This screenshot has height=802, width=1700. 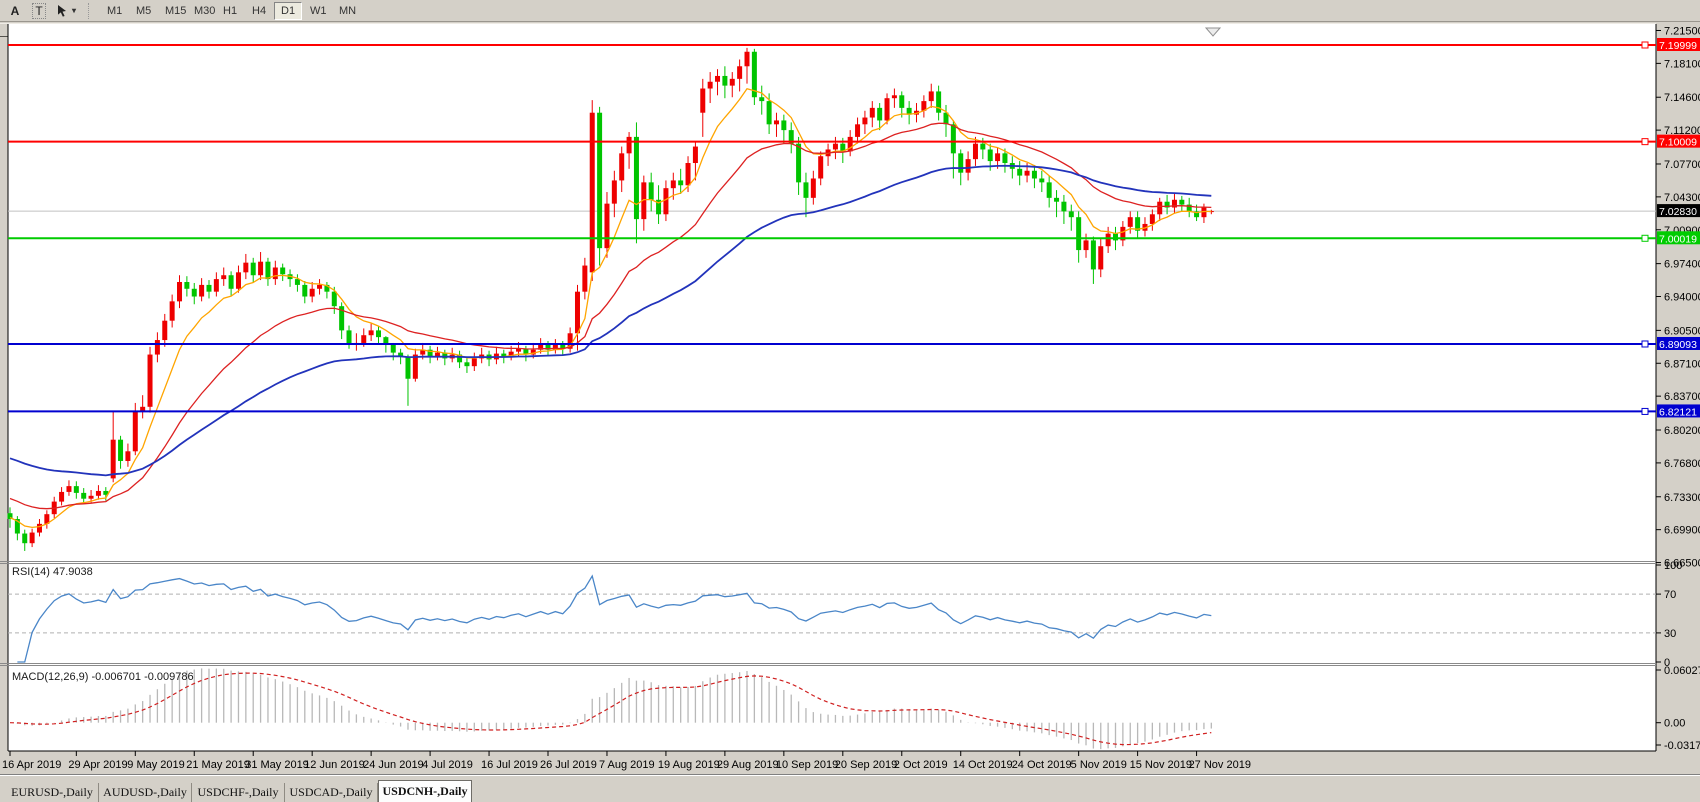 What do you see at coordinates (288, 10) in the screenshot?
I see `timeframe-button-d1: D1` at bounding box center [288, 10].